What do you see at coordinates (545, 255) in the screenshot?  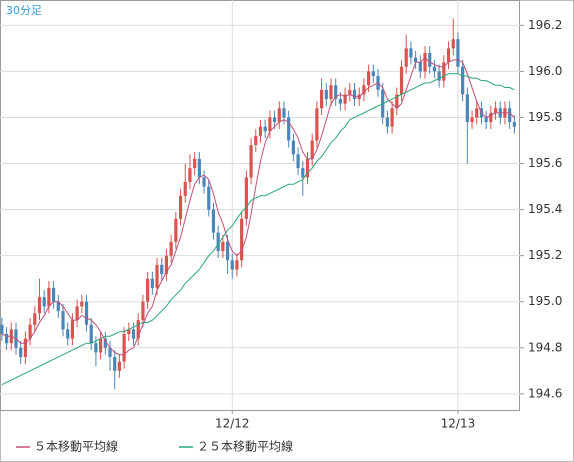 I see `y-tick-label: 195.2` at bounding box center [545, 255].